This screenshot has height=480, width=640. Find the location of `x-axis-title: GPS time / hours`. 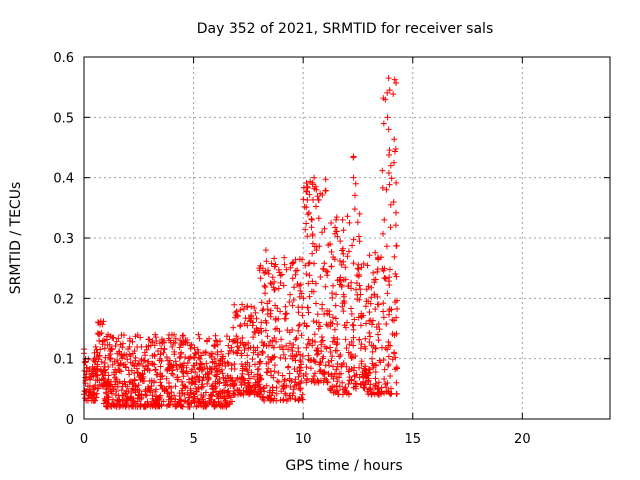

x-axis-title: GPS time / hours is located at coordinates (343, 466).